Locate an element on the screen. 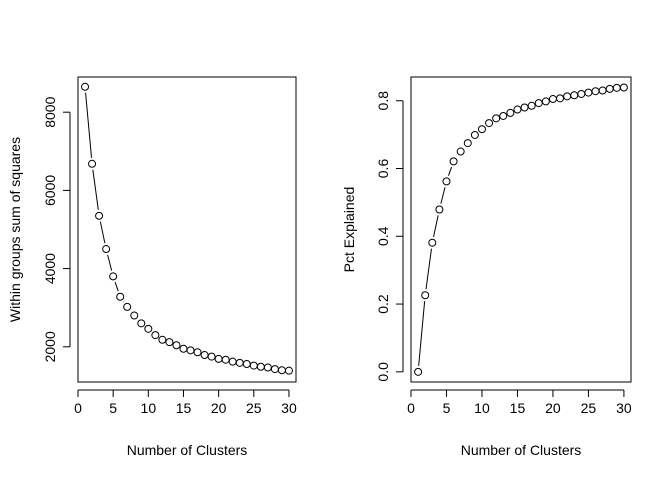 The width and height of the screenshot is (672, 480). y-tick-label: 0.8 is located at coordinates (383, 101).